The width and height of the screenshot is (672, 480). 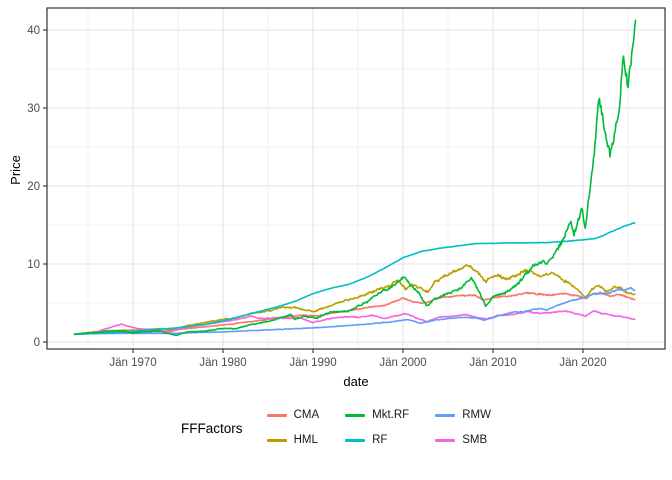 What do you see at coordinates (212, 428) in the screenshot?
I see `legend-title: FFFactors` at bounding box center [212, 428].